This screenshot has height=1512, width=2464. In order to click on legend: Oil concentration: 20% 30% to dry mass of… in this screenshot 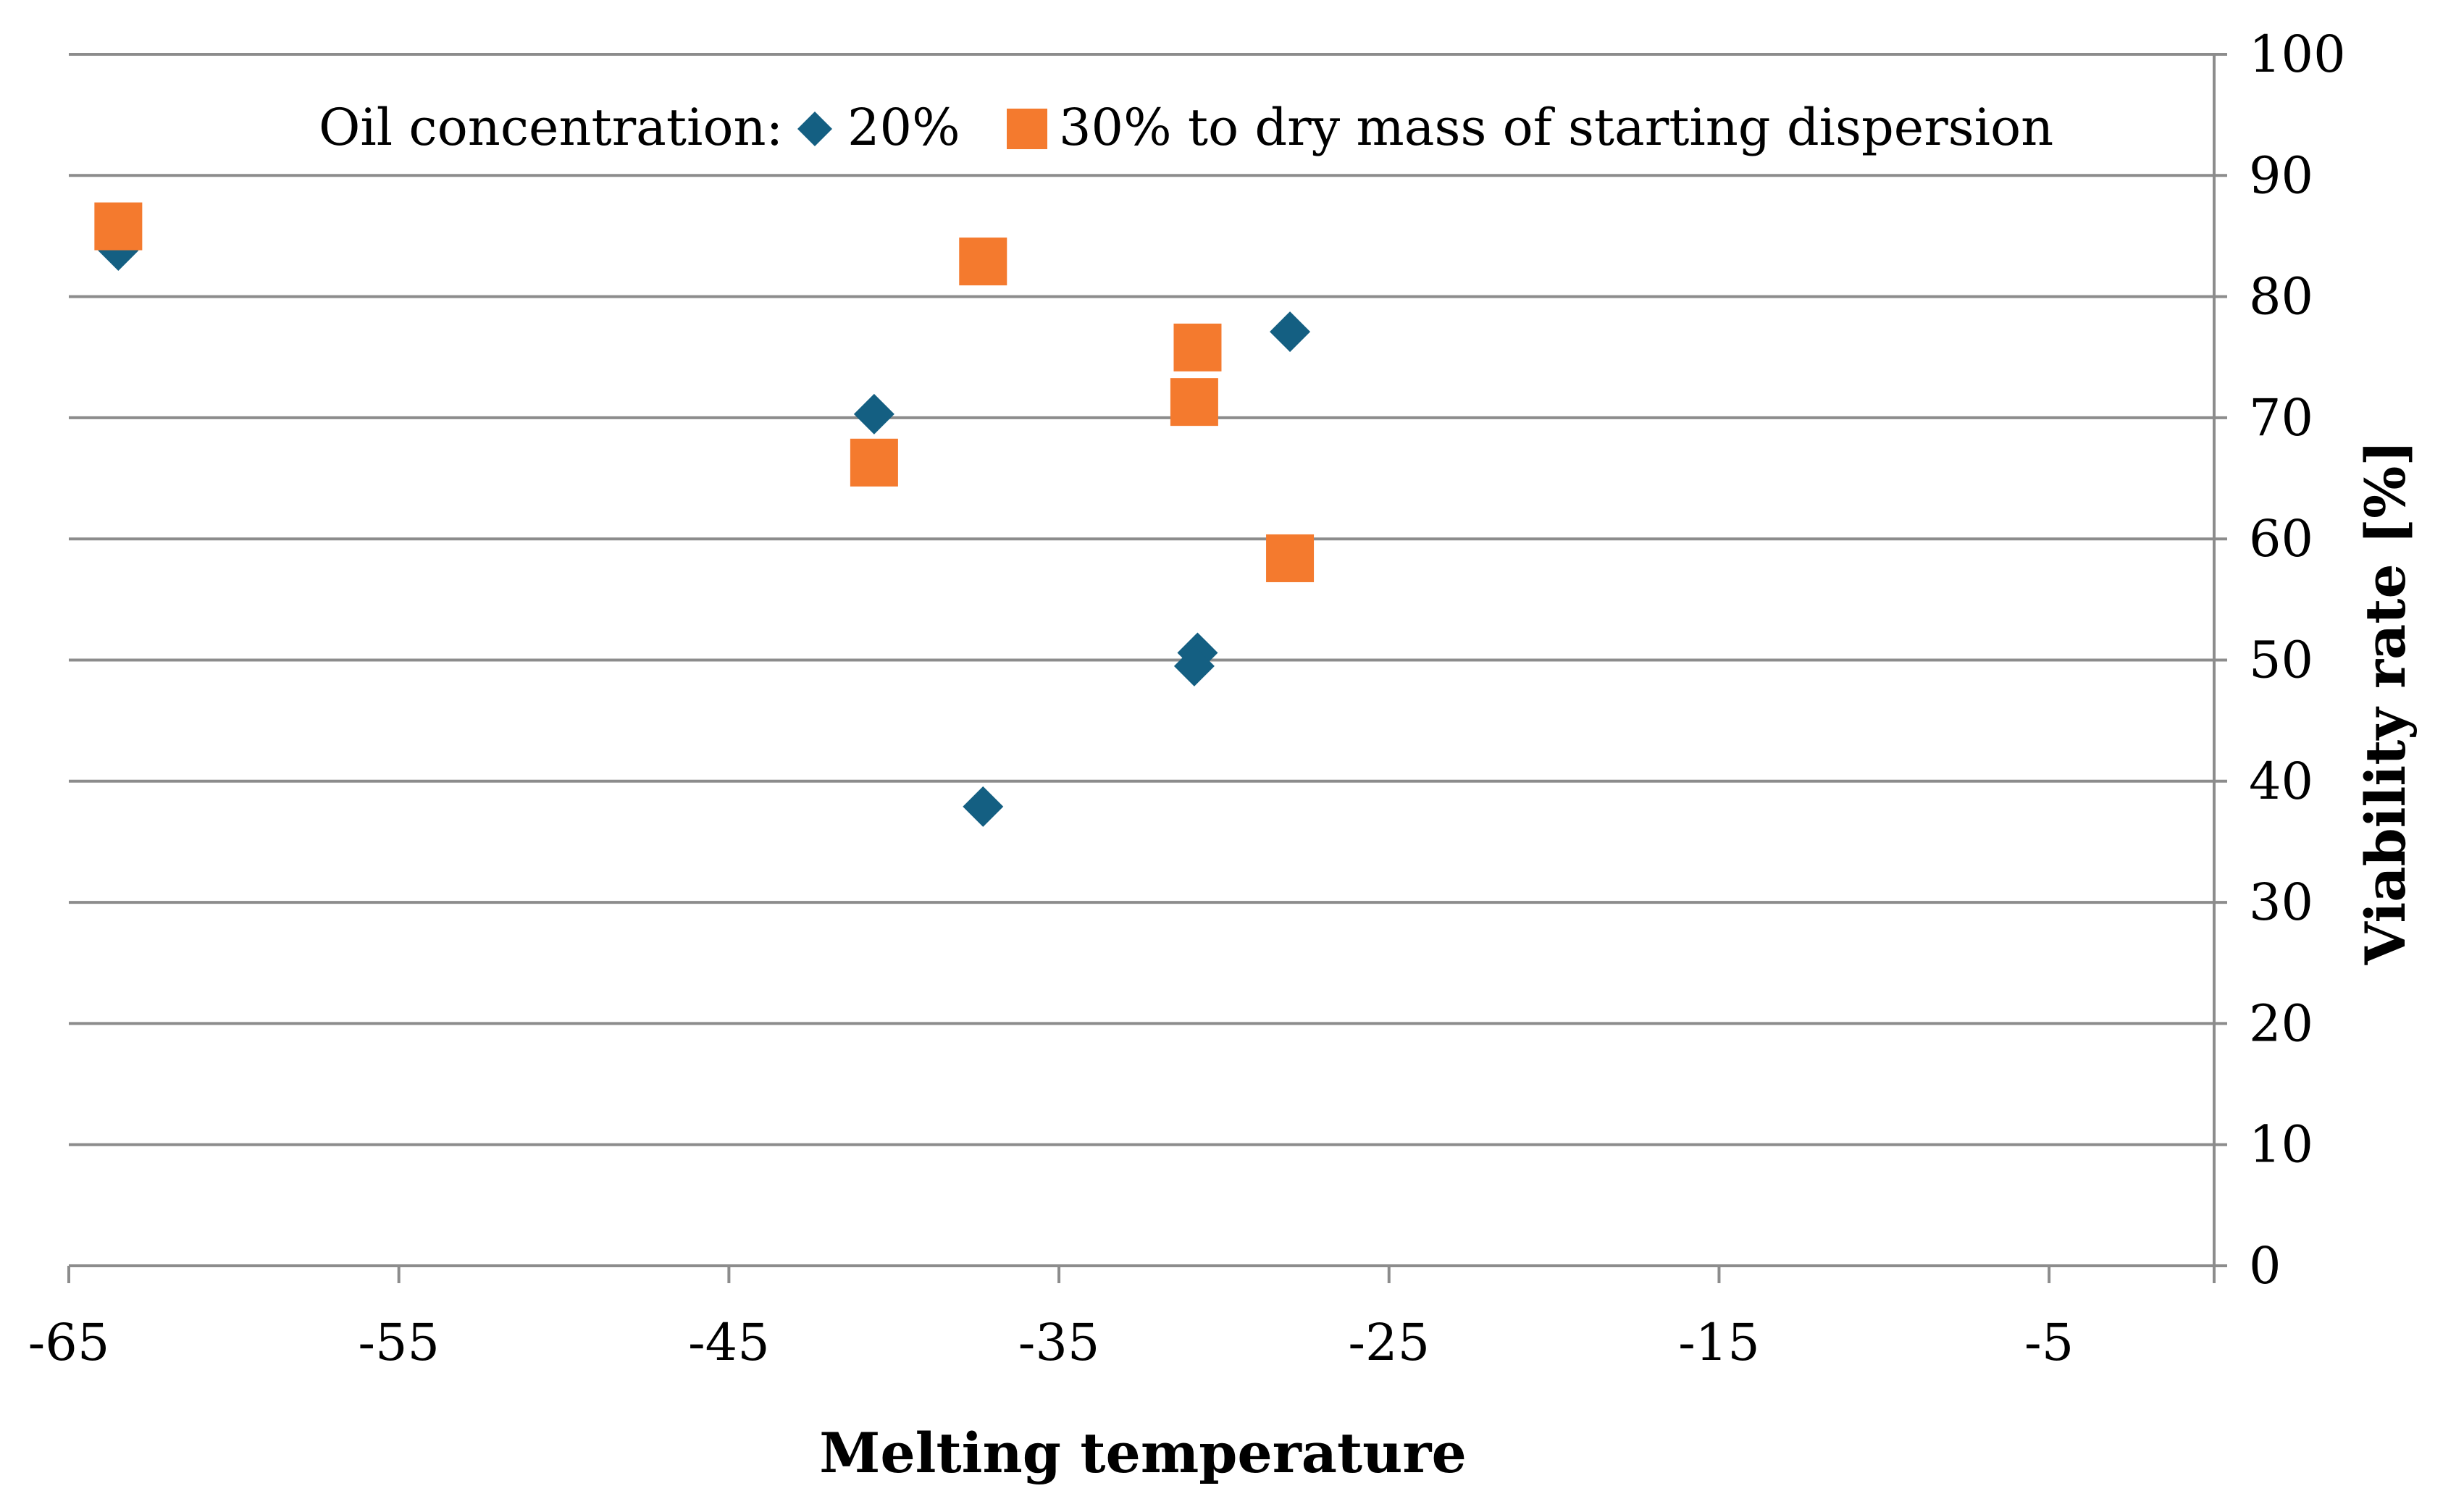, I will do `click(1186, 127)`.